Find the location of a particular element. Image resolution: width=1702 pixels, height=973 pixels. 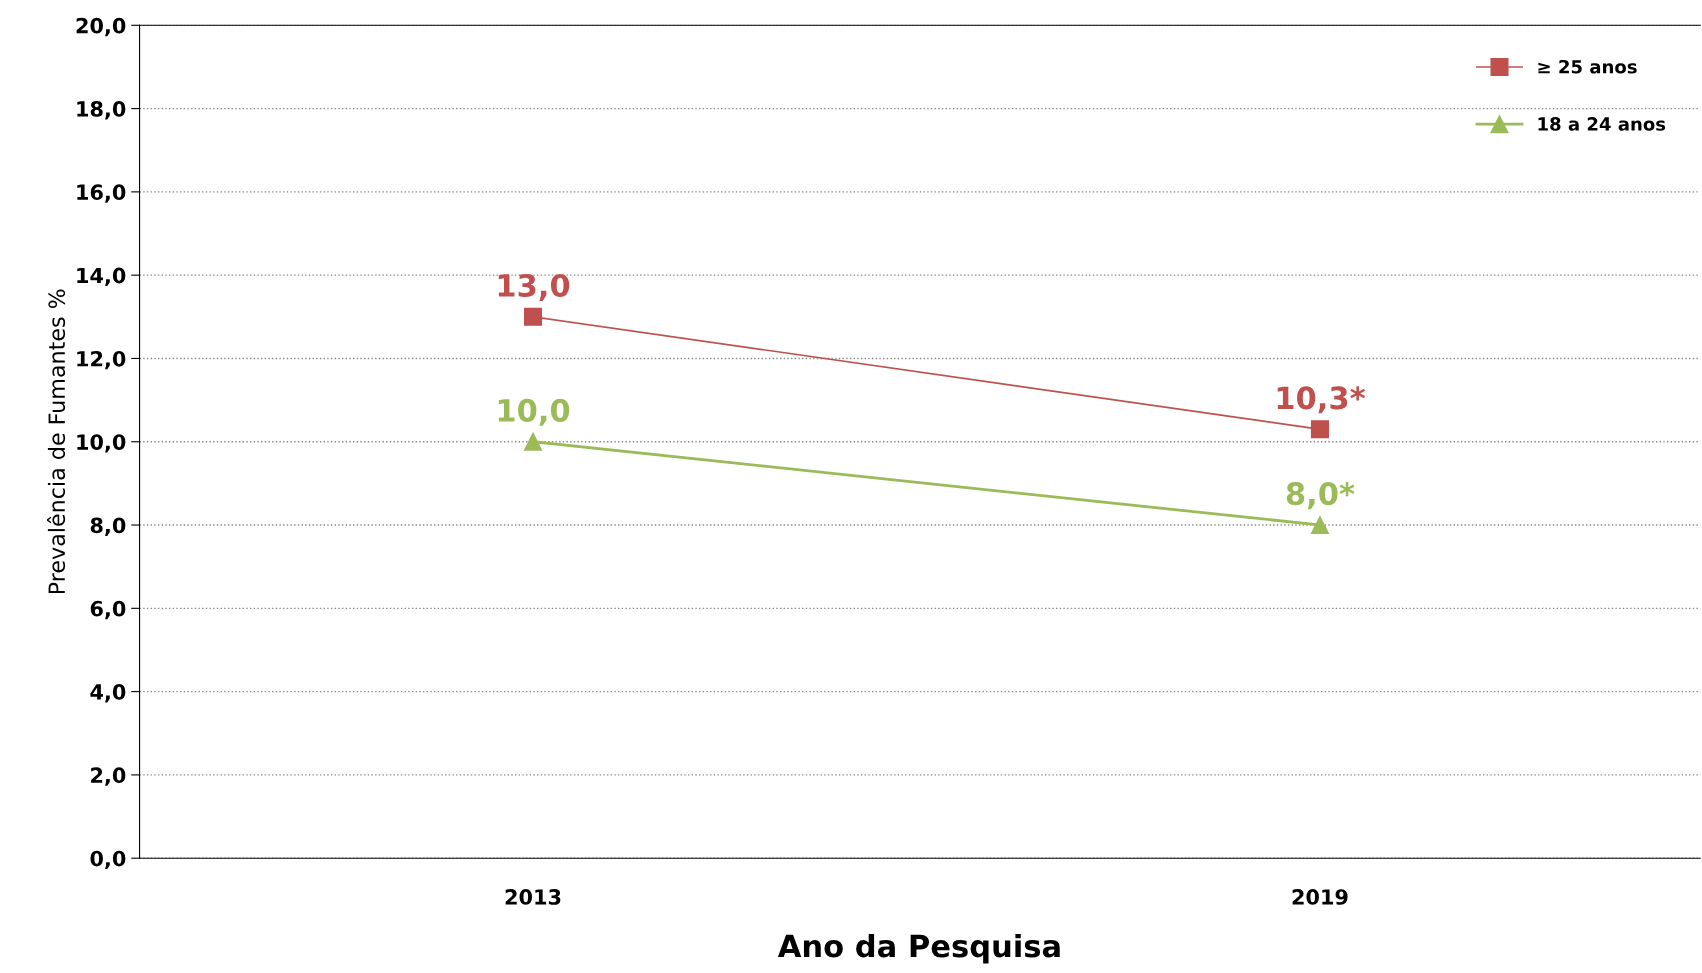

data-label: 10,0 is located at coordinates (534, 412).